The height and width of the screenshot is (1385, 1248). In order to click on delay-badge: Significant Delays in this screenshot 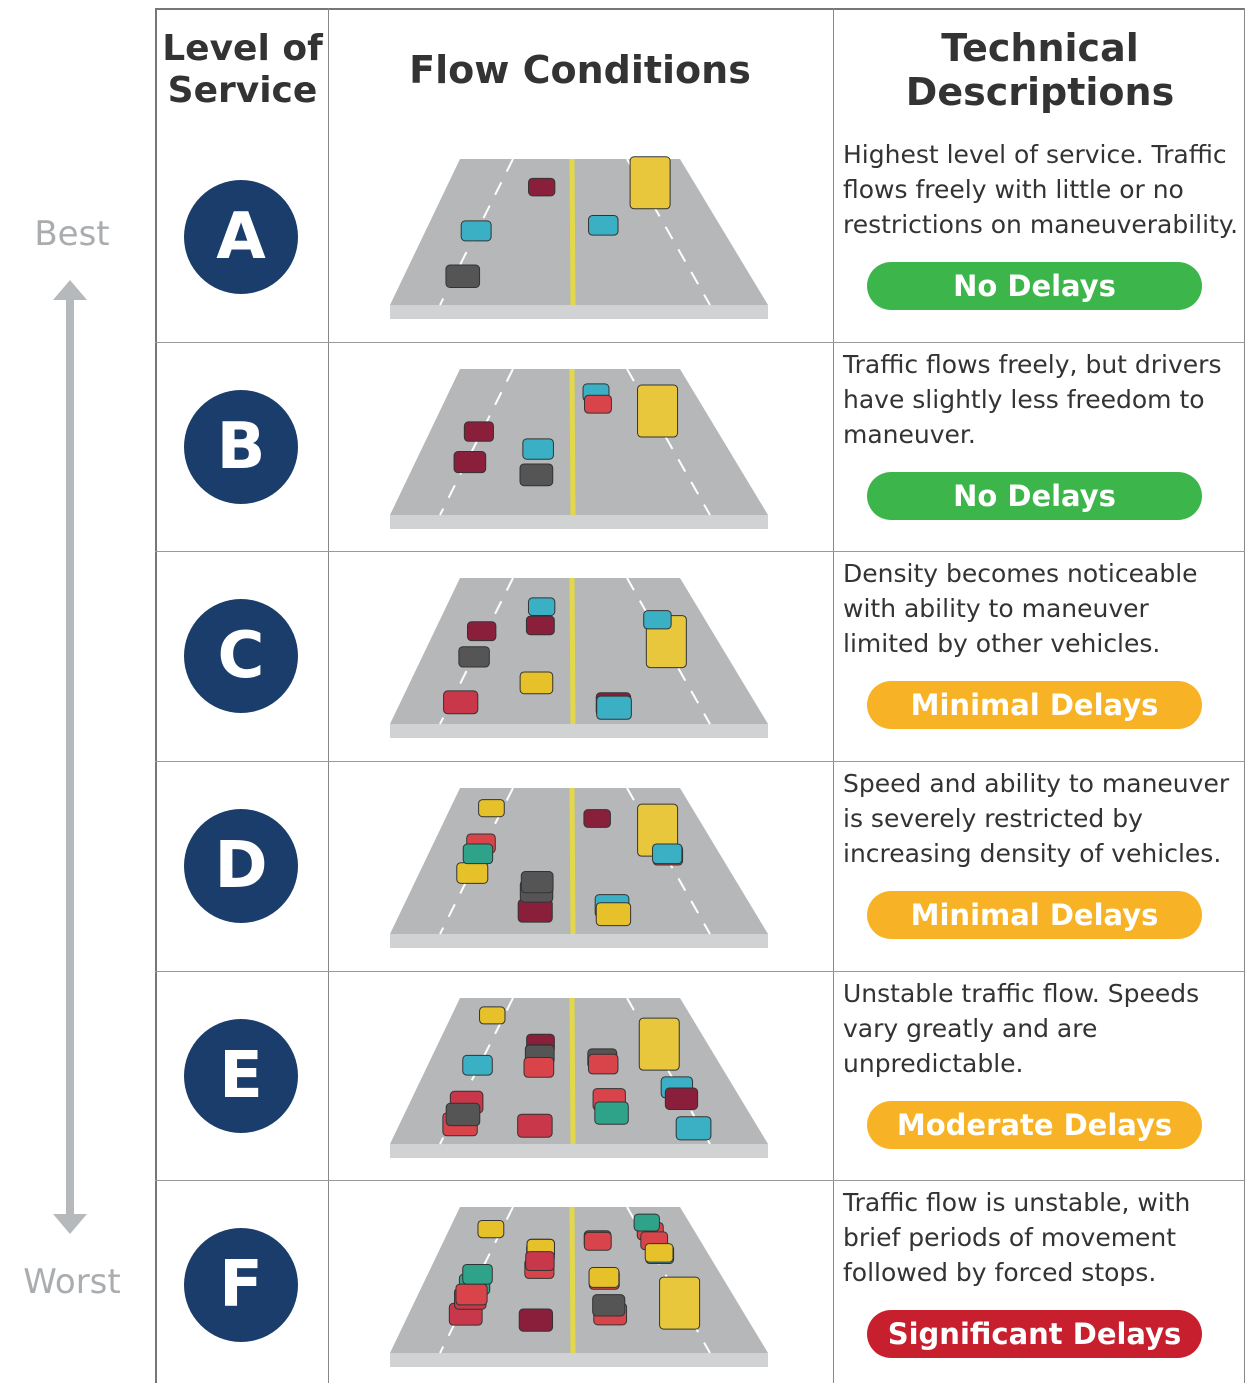, I will do `click(1034, 1334)`.